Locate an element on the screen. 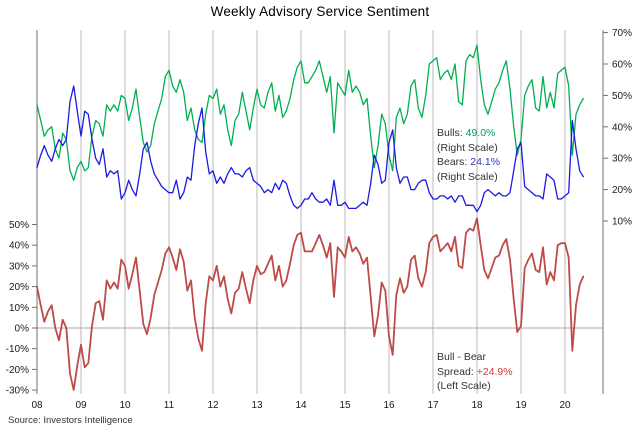  x-axis-year-label: 13 is located at coordinates (257, 405).